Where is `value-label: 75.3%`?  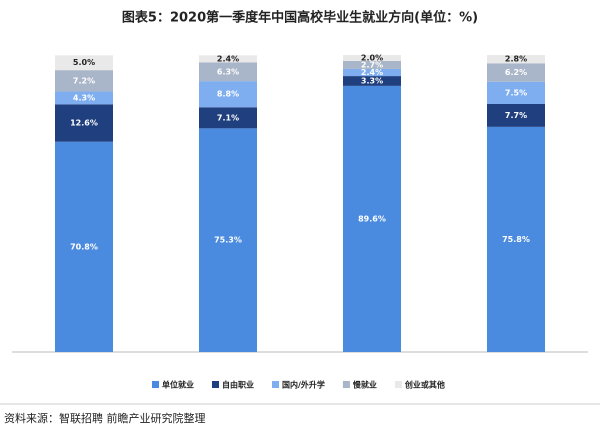
value-label: 75.3% is located at coordinates (228, 240).